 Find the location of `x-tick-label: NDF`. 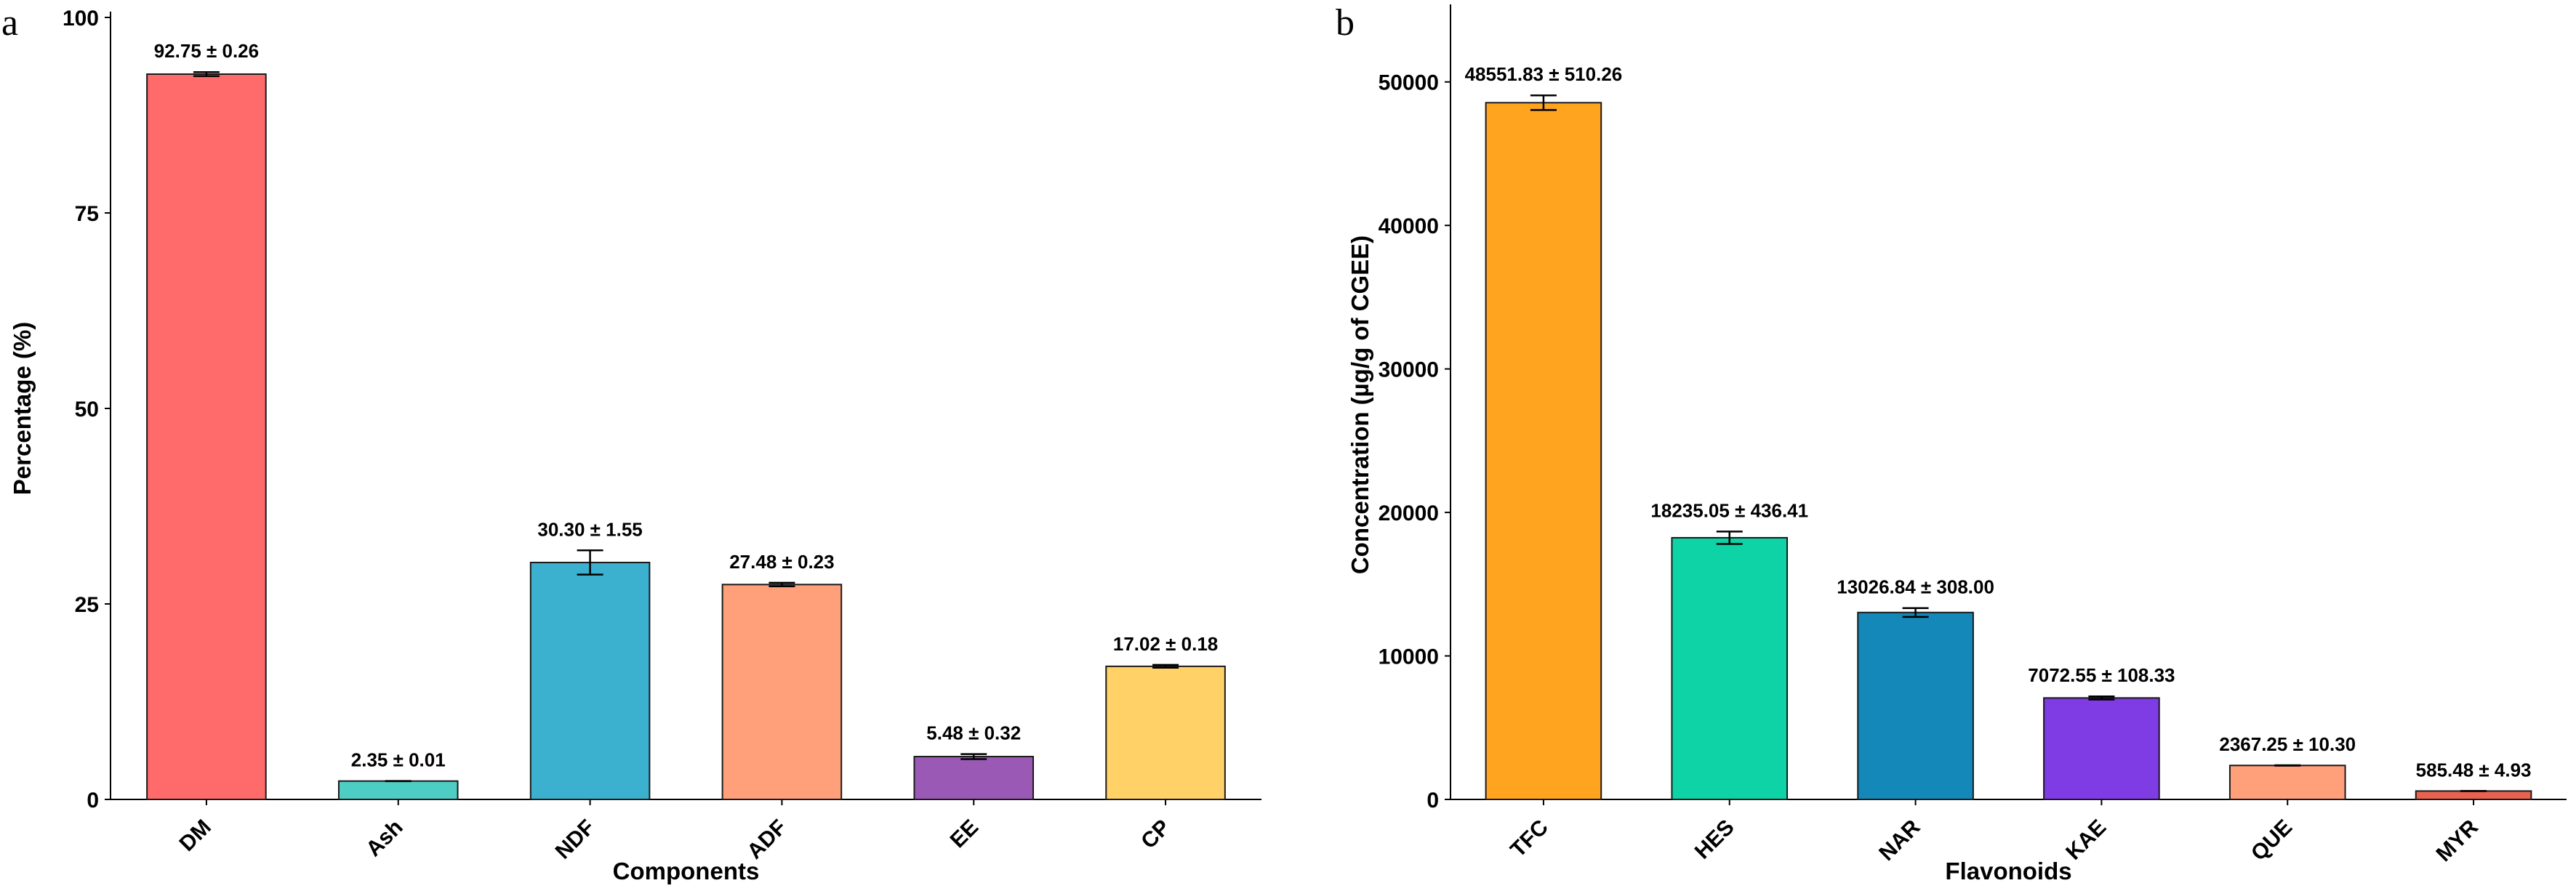

x-tick-label: NDF is located at coordinates (575, 839).